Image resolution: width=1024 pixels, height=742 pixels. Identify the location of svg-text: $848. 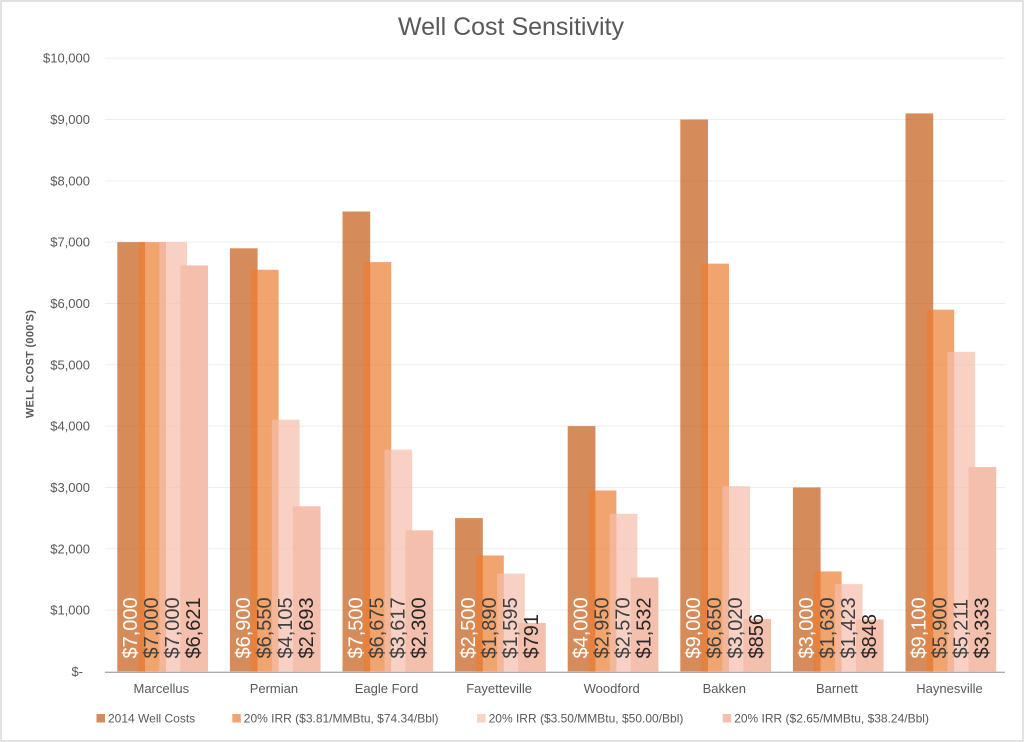
(870, 636).